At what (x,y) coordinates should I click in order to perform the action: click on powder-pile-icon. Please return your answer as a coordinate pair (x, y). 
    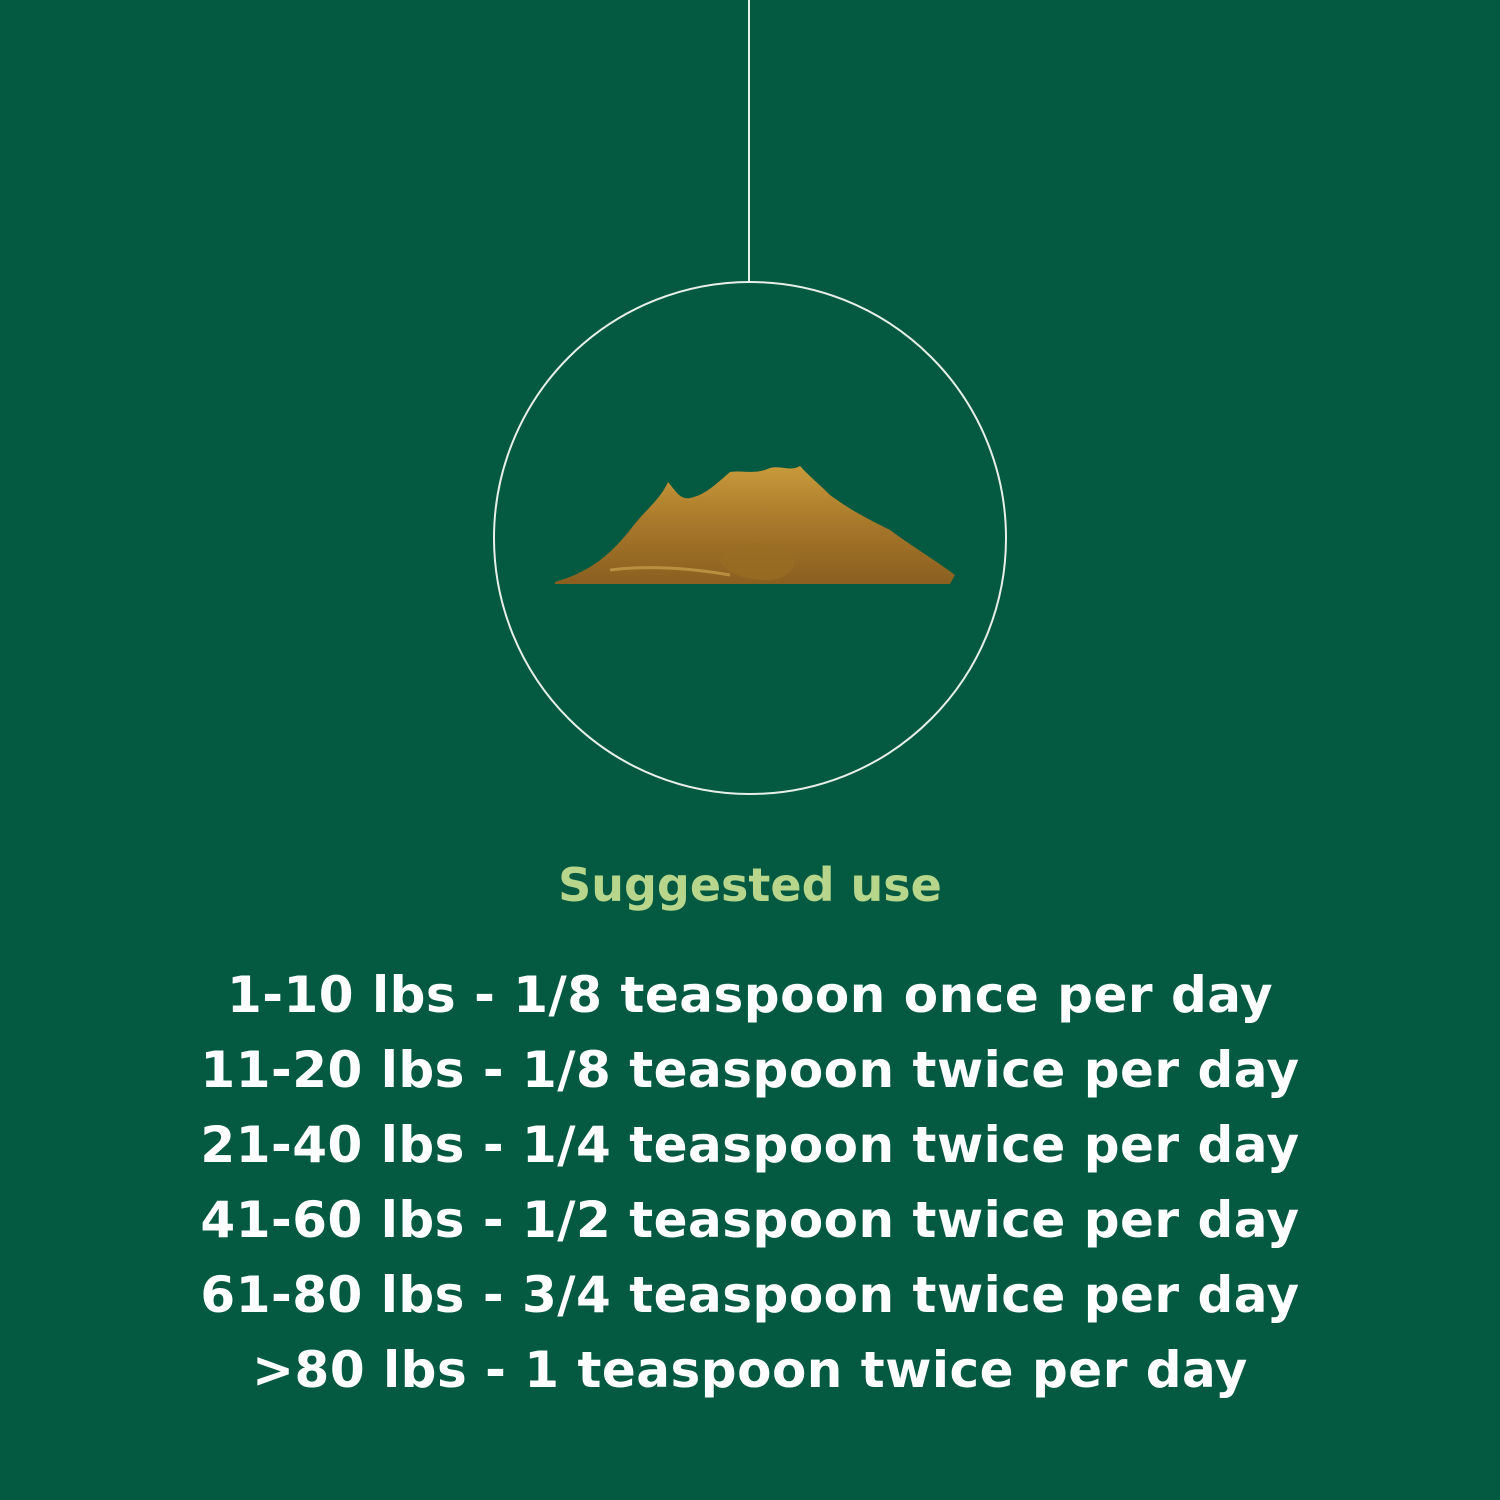
    Looking at the image, I should click on (755, 525).